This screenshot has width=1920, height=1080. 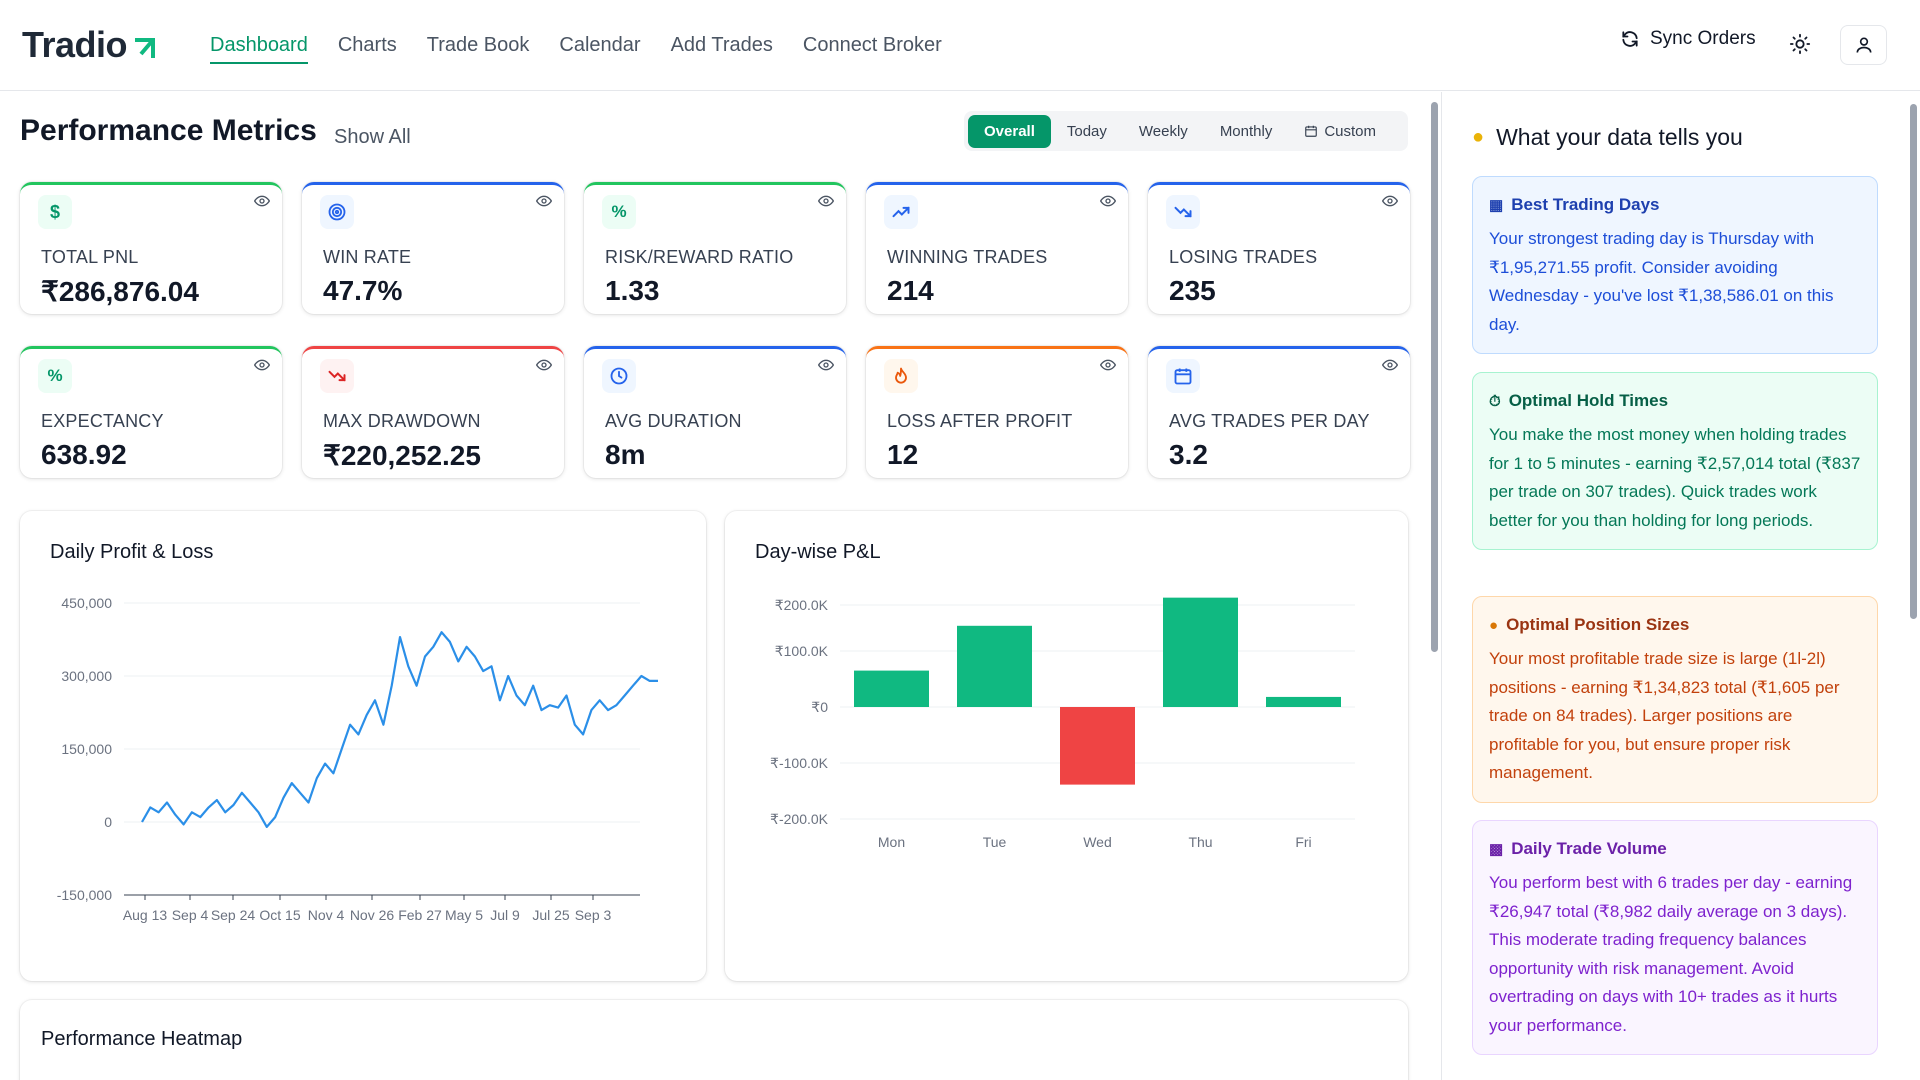 What do you see at coordinates (478, 45) in the screenshot?
I see `nav-trade-book: Trade Book` at bounding box center [478, 45].